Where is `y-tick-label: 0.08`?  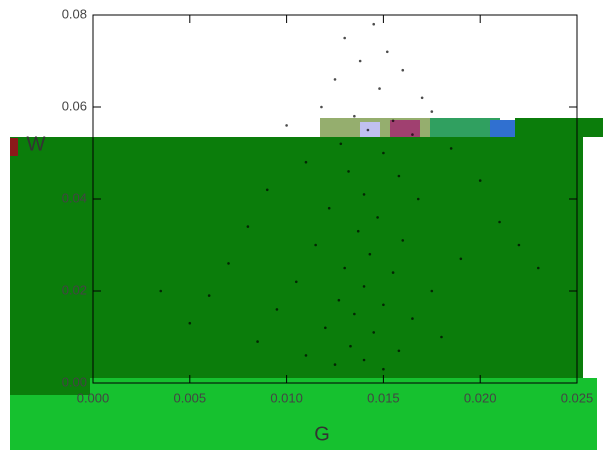 y-tick-label: 0.08 is located at coordinates (74, 13).